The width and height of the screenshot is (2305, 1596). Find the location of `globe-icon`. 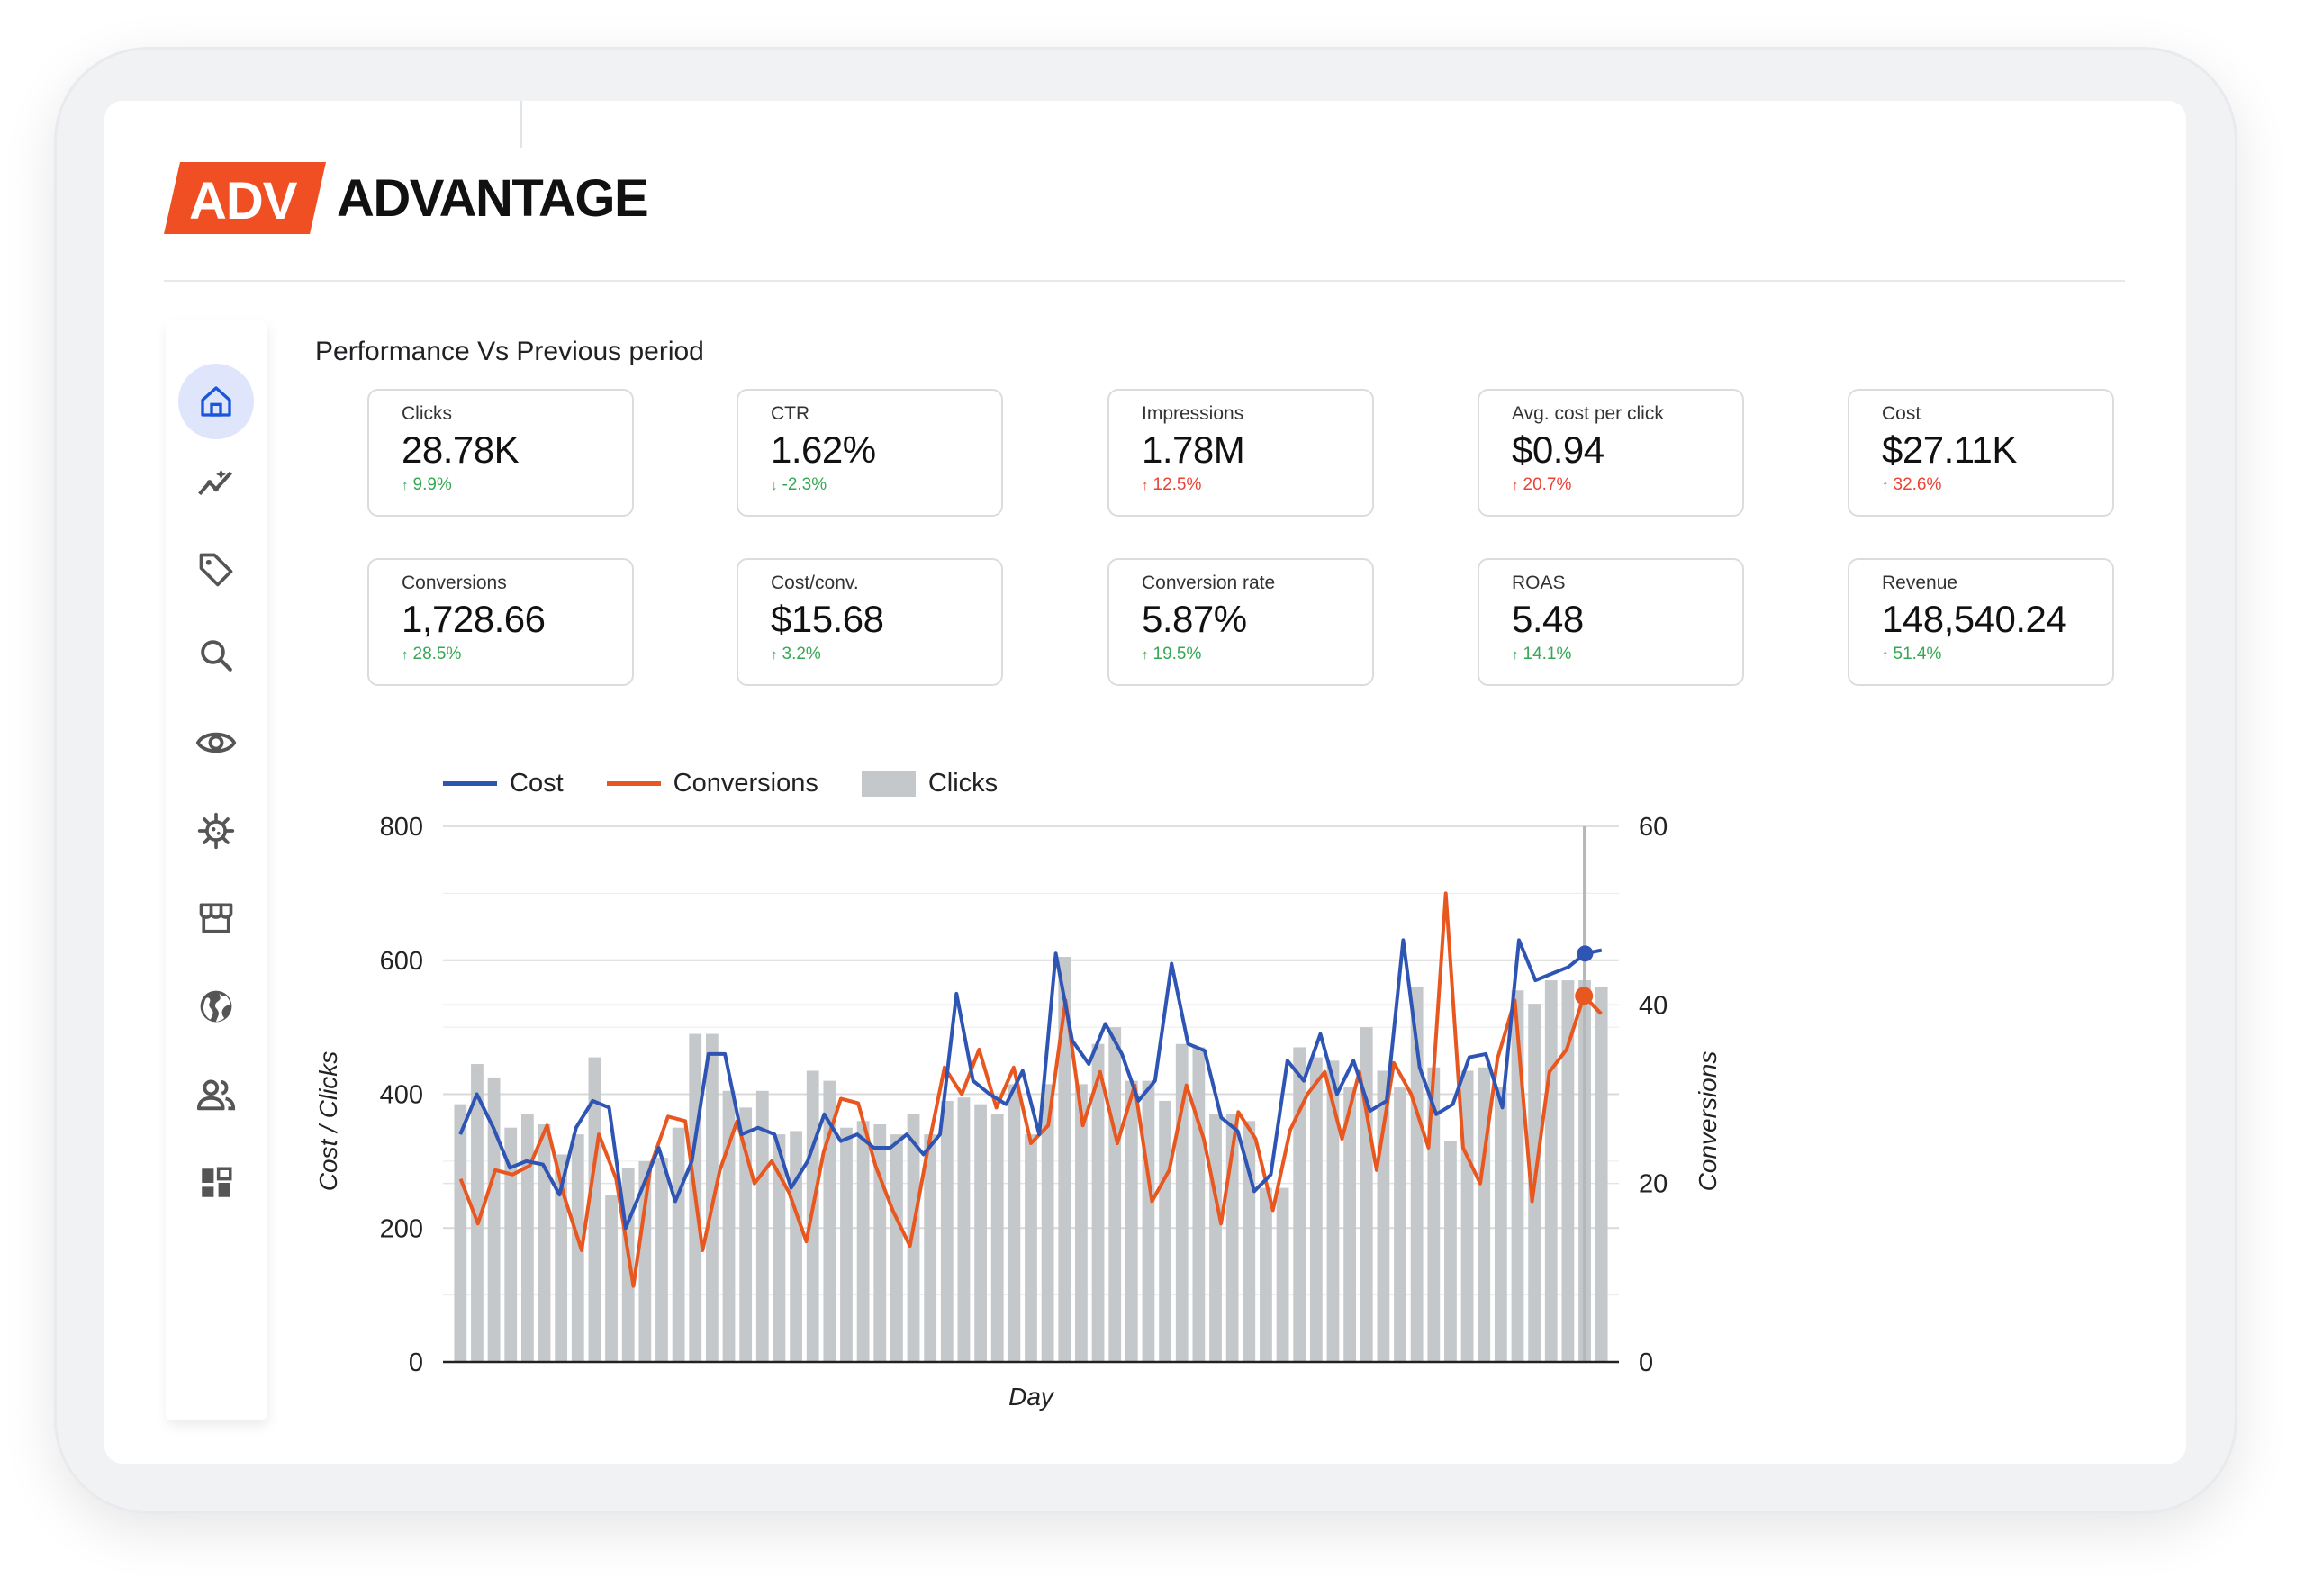

globe-icon is located at coordinates (216, 1006).